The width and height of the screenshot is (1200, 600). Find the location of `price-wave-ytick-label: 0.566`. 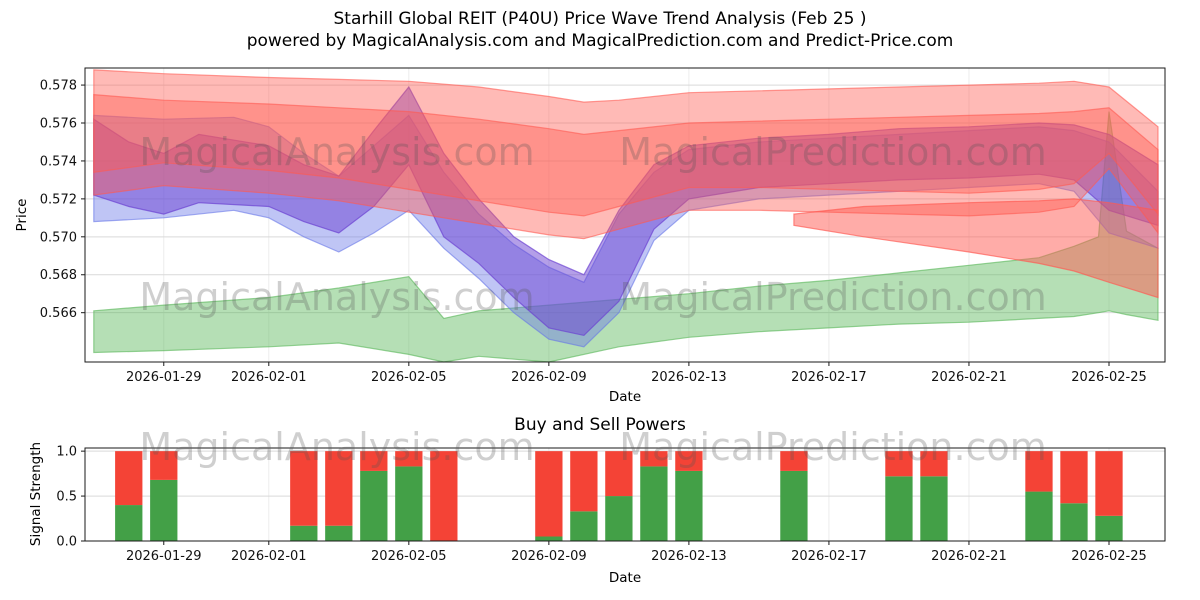

price-wave-ytick-label: 0.566 is located at coordinates (58, 313).